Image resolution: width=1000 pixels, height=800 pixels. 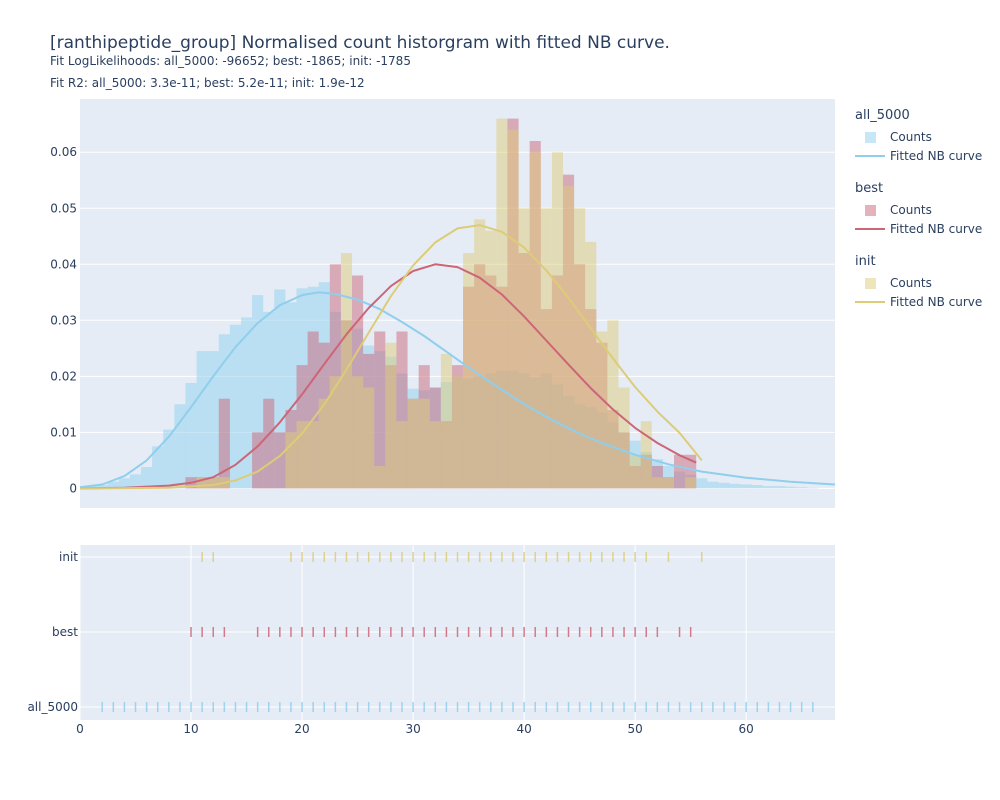 I want to click on y-tick-label: 0.03, so click(x=63, y=320).